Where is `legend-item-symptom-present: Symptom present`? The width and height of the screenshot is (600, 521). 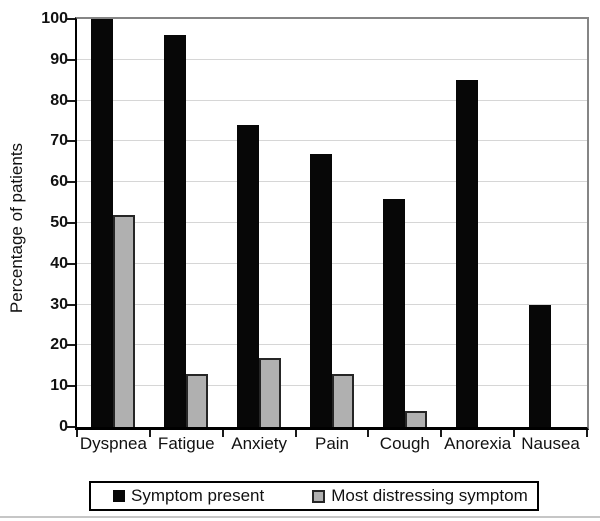
legend-item-symptom-present: Symptom present is located at coordinates (188, 496).